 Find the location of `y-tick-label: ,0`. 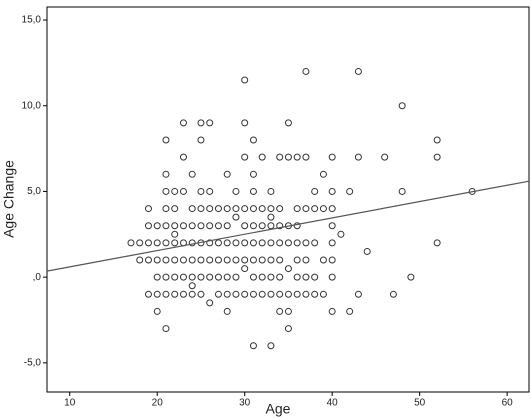

y-tick-label: ,0 is located at coordinates (37, 277).